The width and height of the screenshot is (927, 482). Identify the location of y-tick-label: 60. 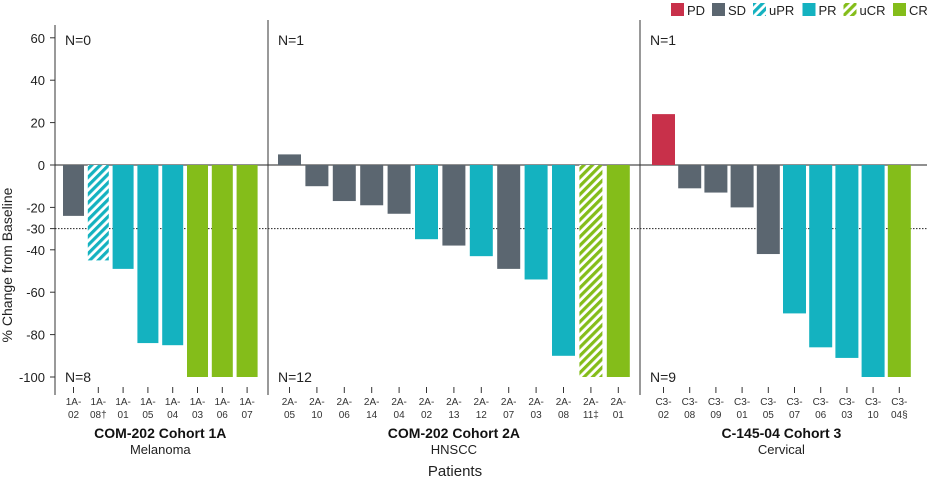
(38, 38).